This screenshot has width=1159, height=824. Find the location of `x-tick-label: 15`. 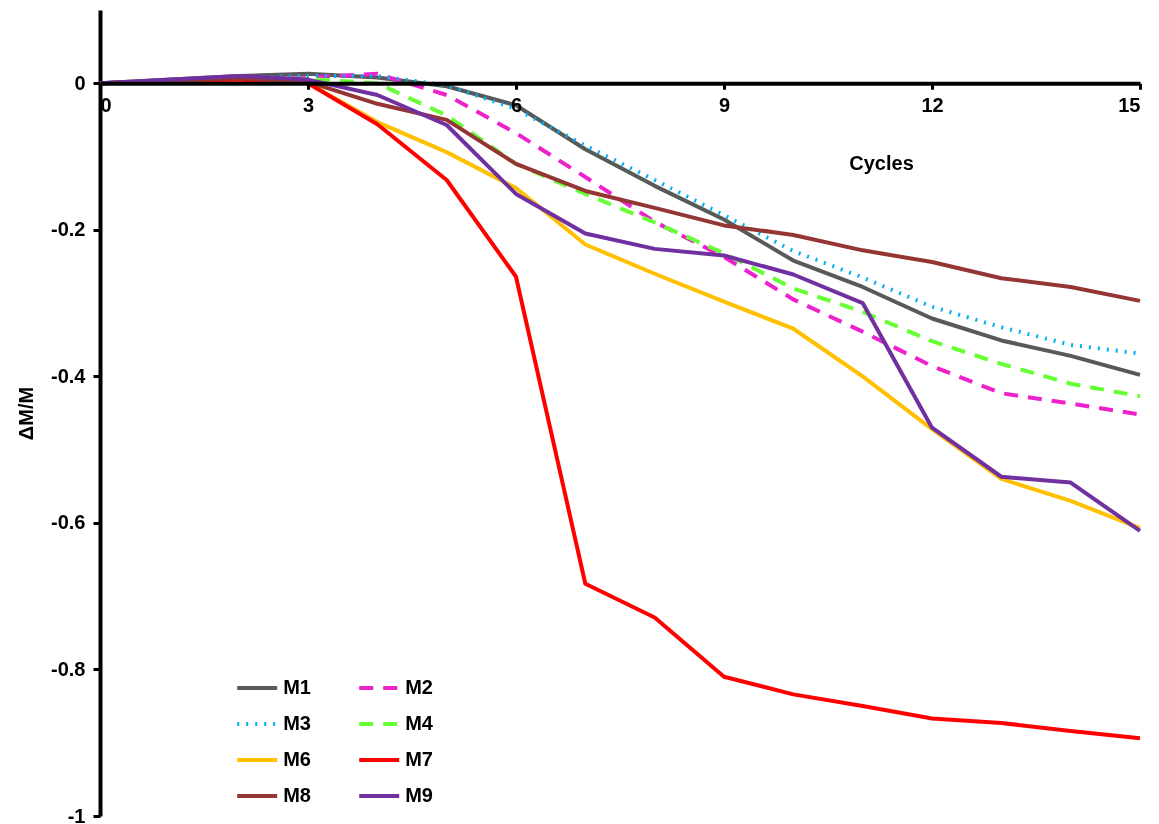

x-tick-label: 15 is located at coordinates (1129, 104).